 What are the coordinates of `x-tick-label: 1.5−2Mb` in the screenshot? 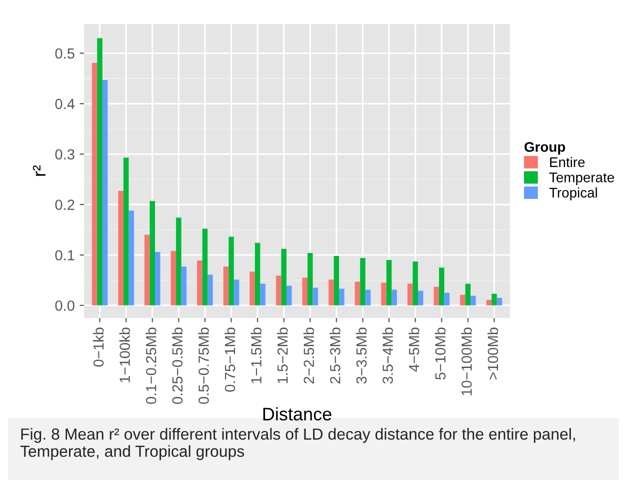 It's located at (282, 356).